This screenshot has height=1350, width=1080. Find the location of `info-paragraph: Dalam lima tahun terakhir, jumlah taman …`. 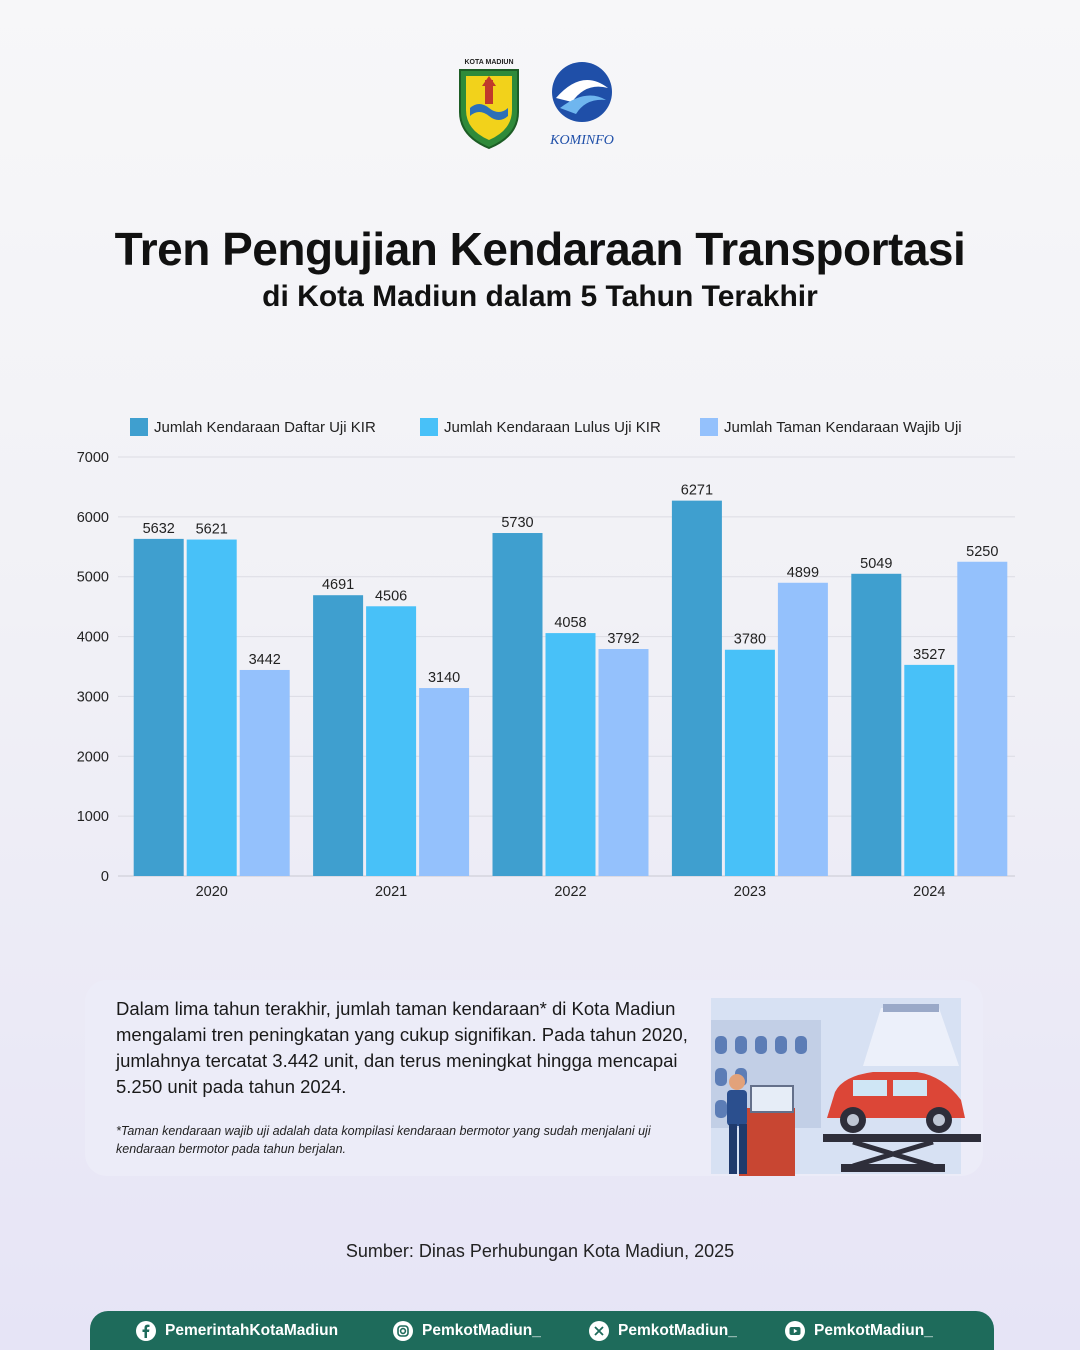

info-paragraph: Dalam lima tahun terakhir, jumlah taman … is located at coordinates (402, 1047).